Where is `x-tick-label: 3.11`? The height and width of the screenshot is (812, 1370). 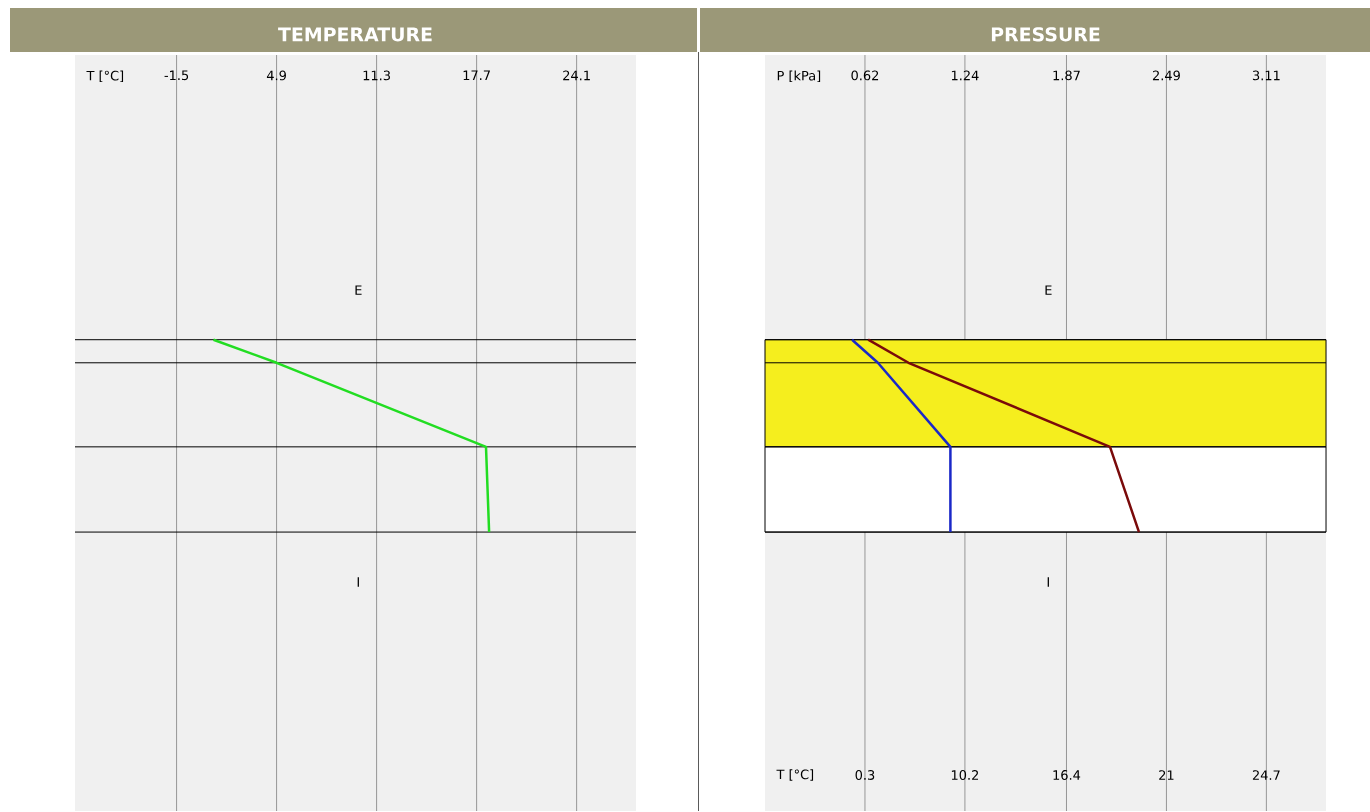
x-tick-label: 3.11 is located at coordinates (1266, 75).